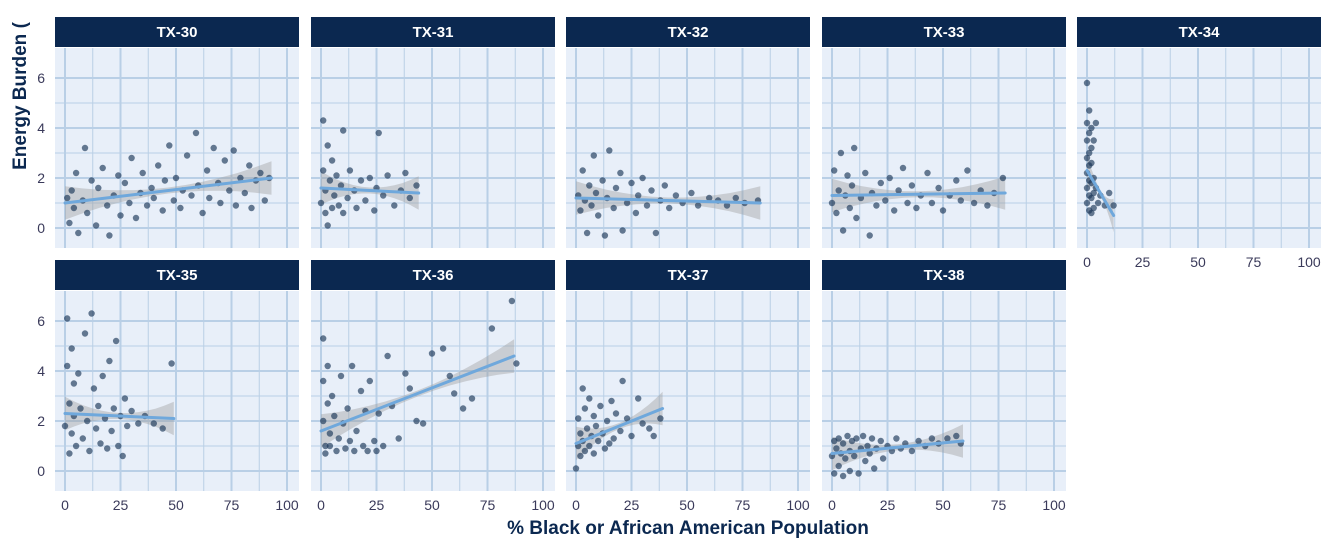 The width and height of the screenshot is (1338, 546). What do you see at coordinates (1199, 143) in the screenshot?
I see `facet-panel: TX-34 0 25 50 75 100` at bounding box center [1199, 143].